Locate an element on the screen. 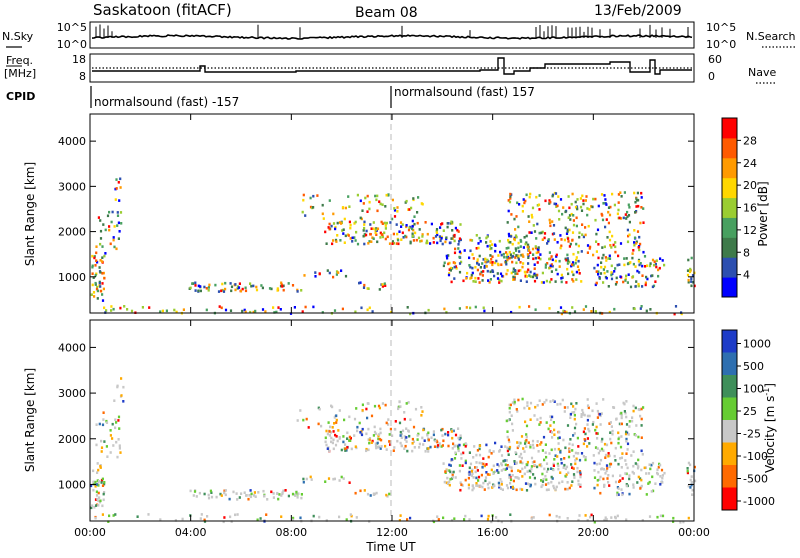  date-title: 13/Feb/2009 is located at coordinates (638, 11).